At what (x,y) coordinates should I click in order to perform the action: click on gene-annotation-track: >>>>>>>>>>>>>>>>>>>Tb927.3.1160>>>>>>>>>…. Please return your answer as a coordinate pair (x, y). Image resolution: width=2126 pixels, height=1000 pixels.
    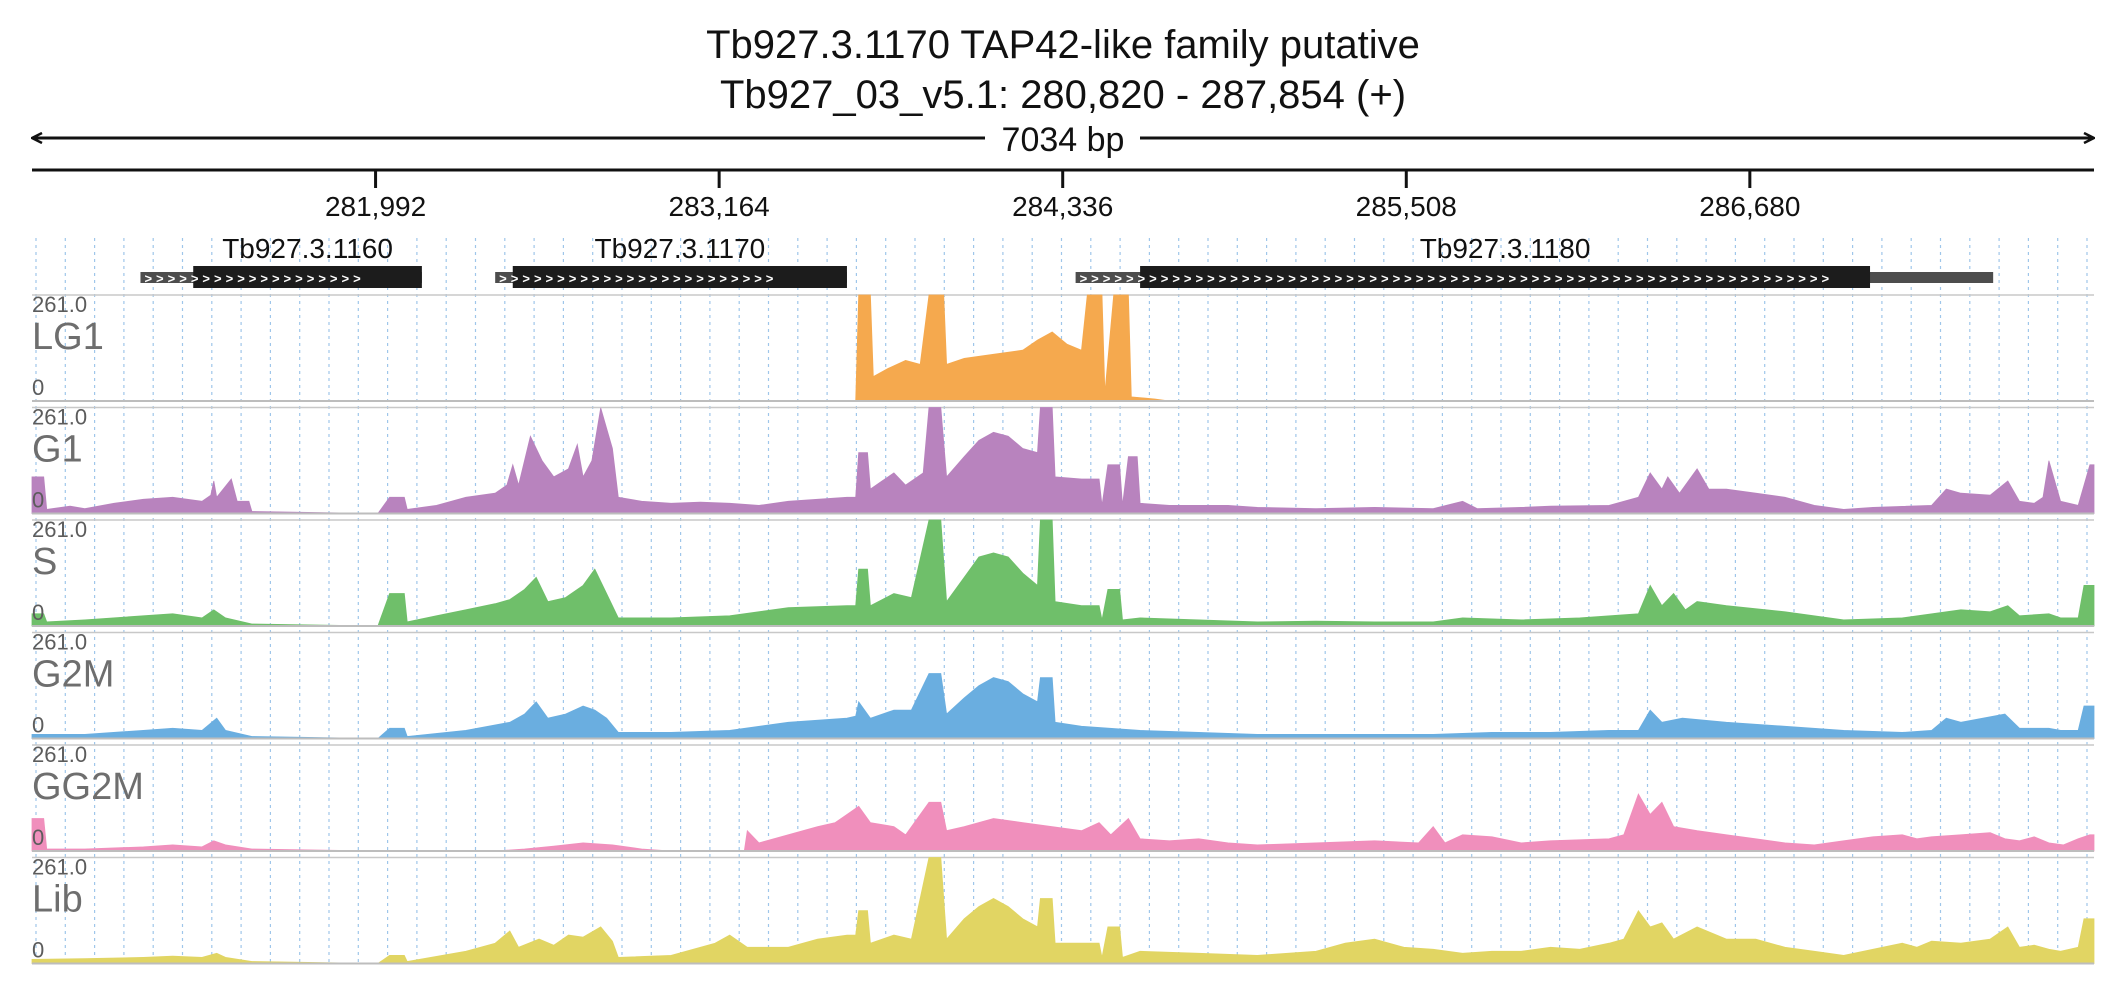
    Looking at the image, I should click on (1067, 260).